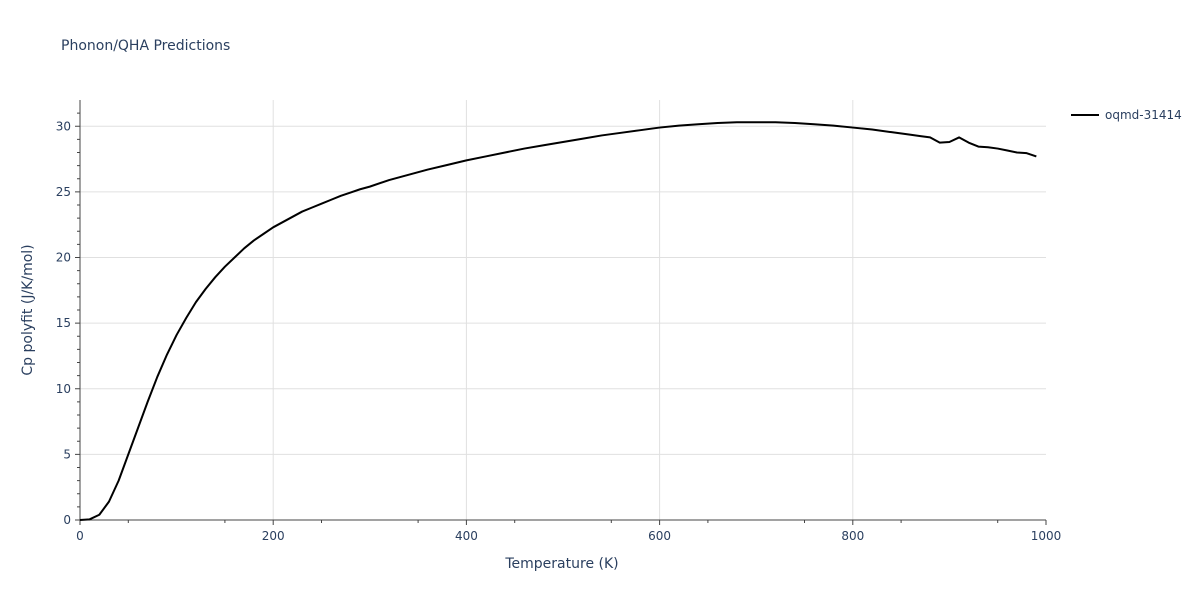  What do you see at coordinates (80, 536) in the screenshot?
I see `x-tick-label: 0` at bounding box center [80, 536].